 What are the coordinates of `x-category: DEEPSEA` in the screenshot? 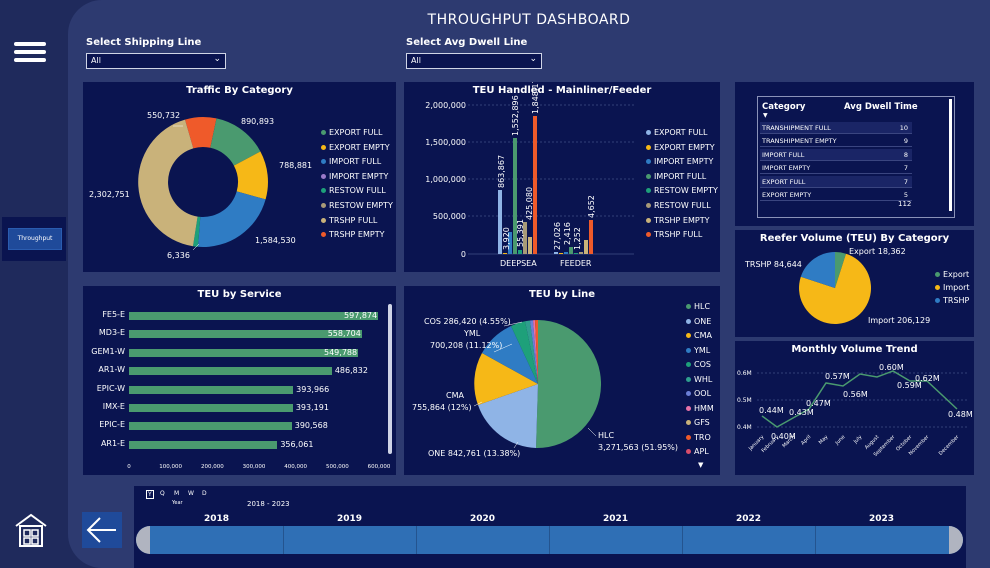 It's located at (518, 263).